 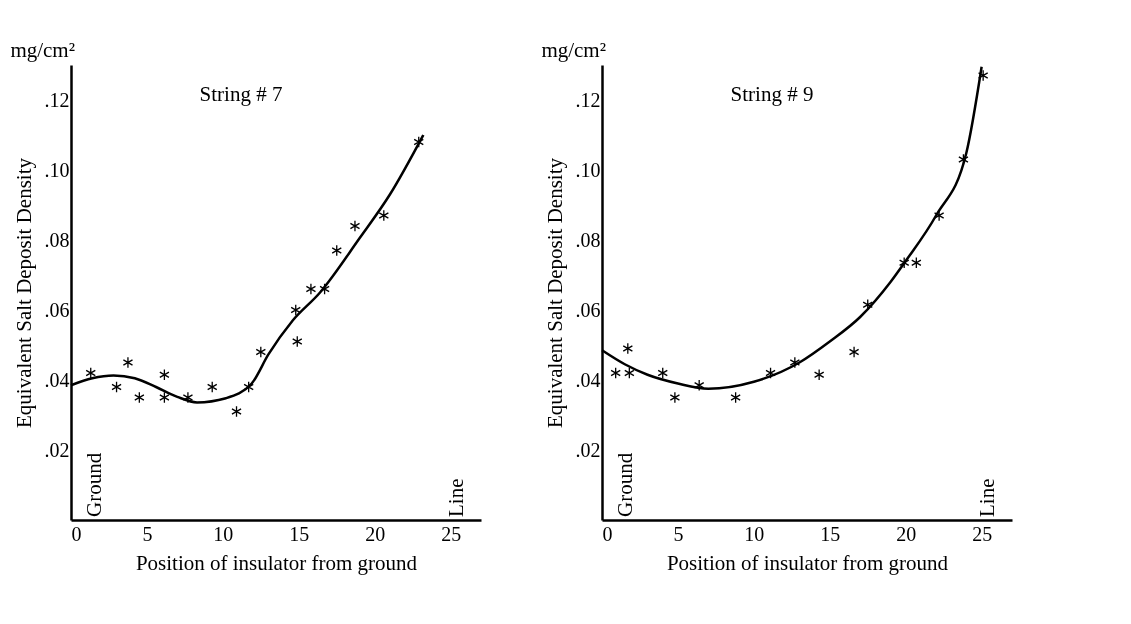 What do you see at coordinates (241, 94) in the screenshot?
I see `text: String # 7` at bounding box center [241, 94].